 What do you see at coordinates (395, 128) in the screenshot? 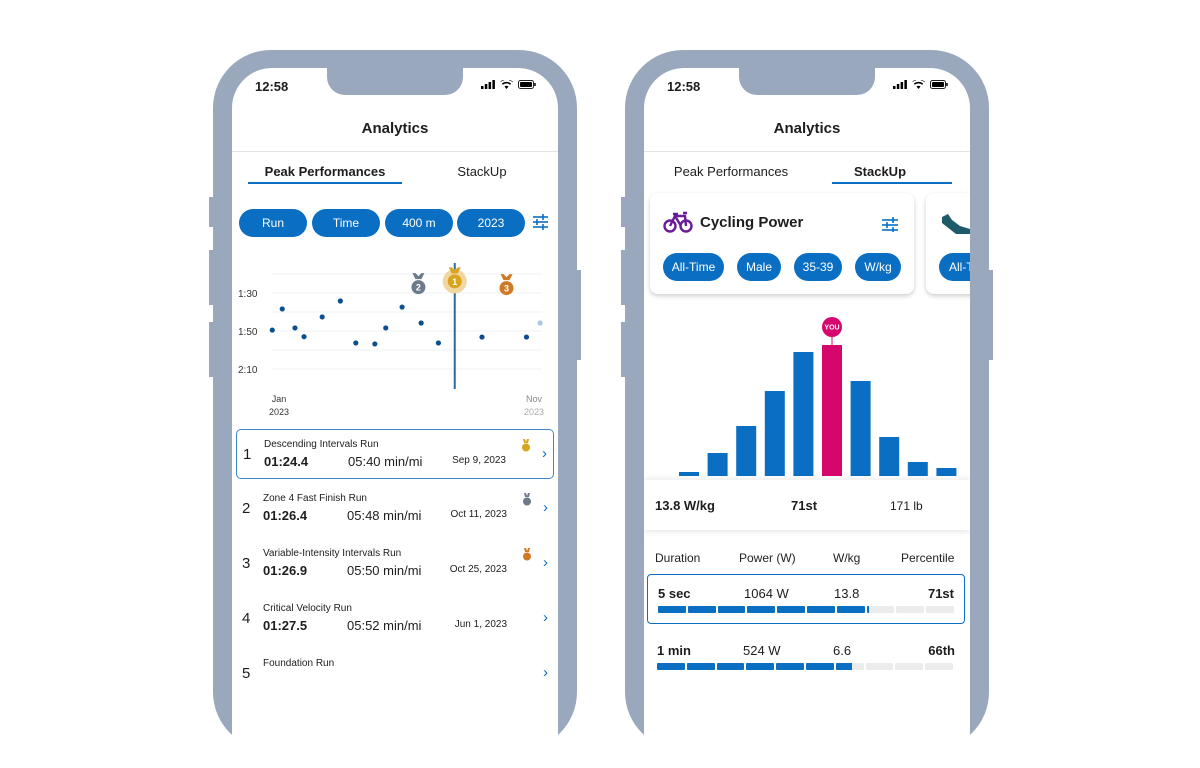
I see `page-title: Analytics` at bounding box center [395, 128].